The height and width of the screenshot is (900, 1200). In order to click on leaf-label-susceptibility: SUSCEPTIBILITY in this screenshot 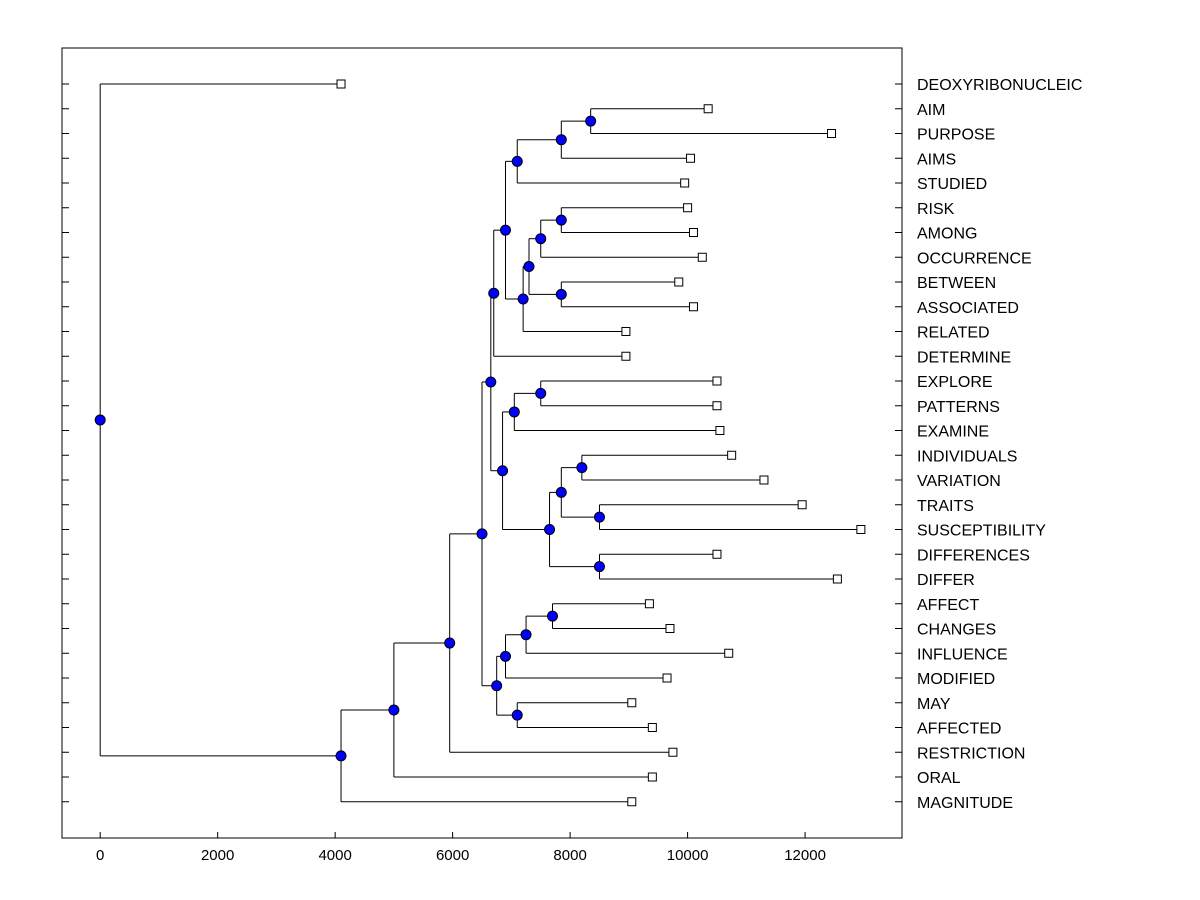, I will do `click(981, 531)`.